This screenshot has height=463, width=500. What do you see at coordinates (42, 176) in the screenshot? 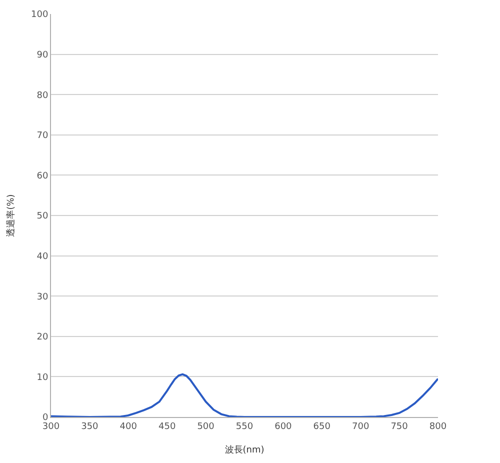
I see `y-tick-label: 60` at bounding box center [42, 176].